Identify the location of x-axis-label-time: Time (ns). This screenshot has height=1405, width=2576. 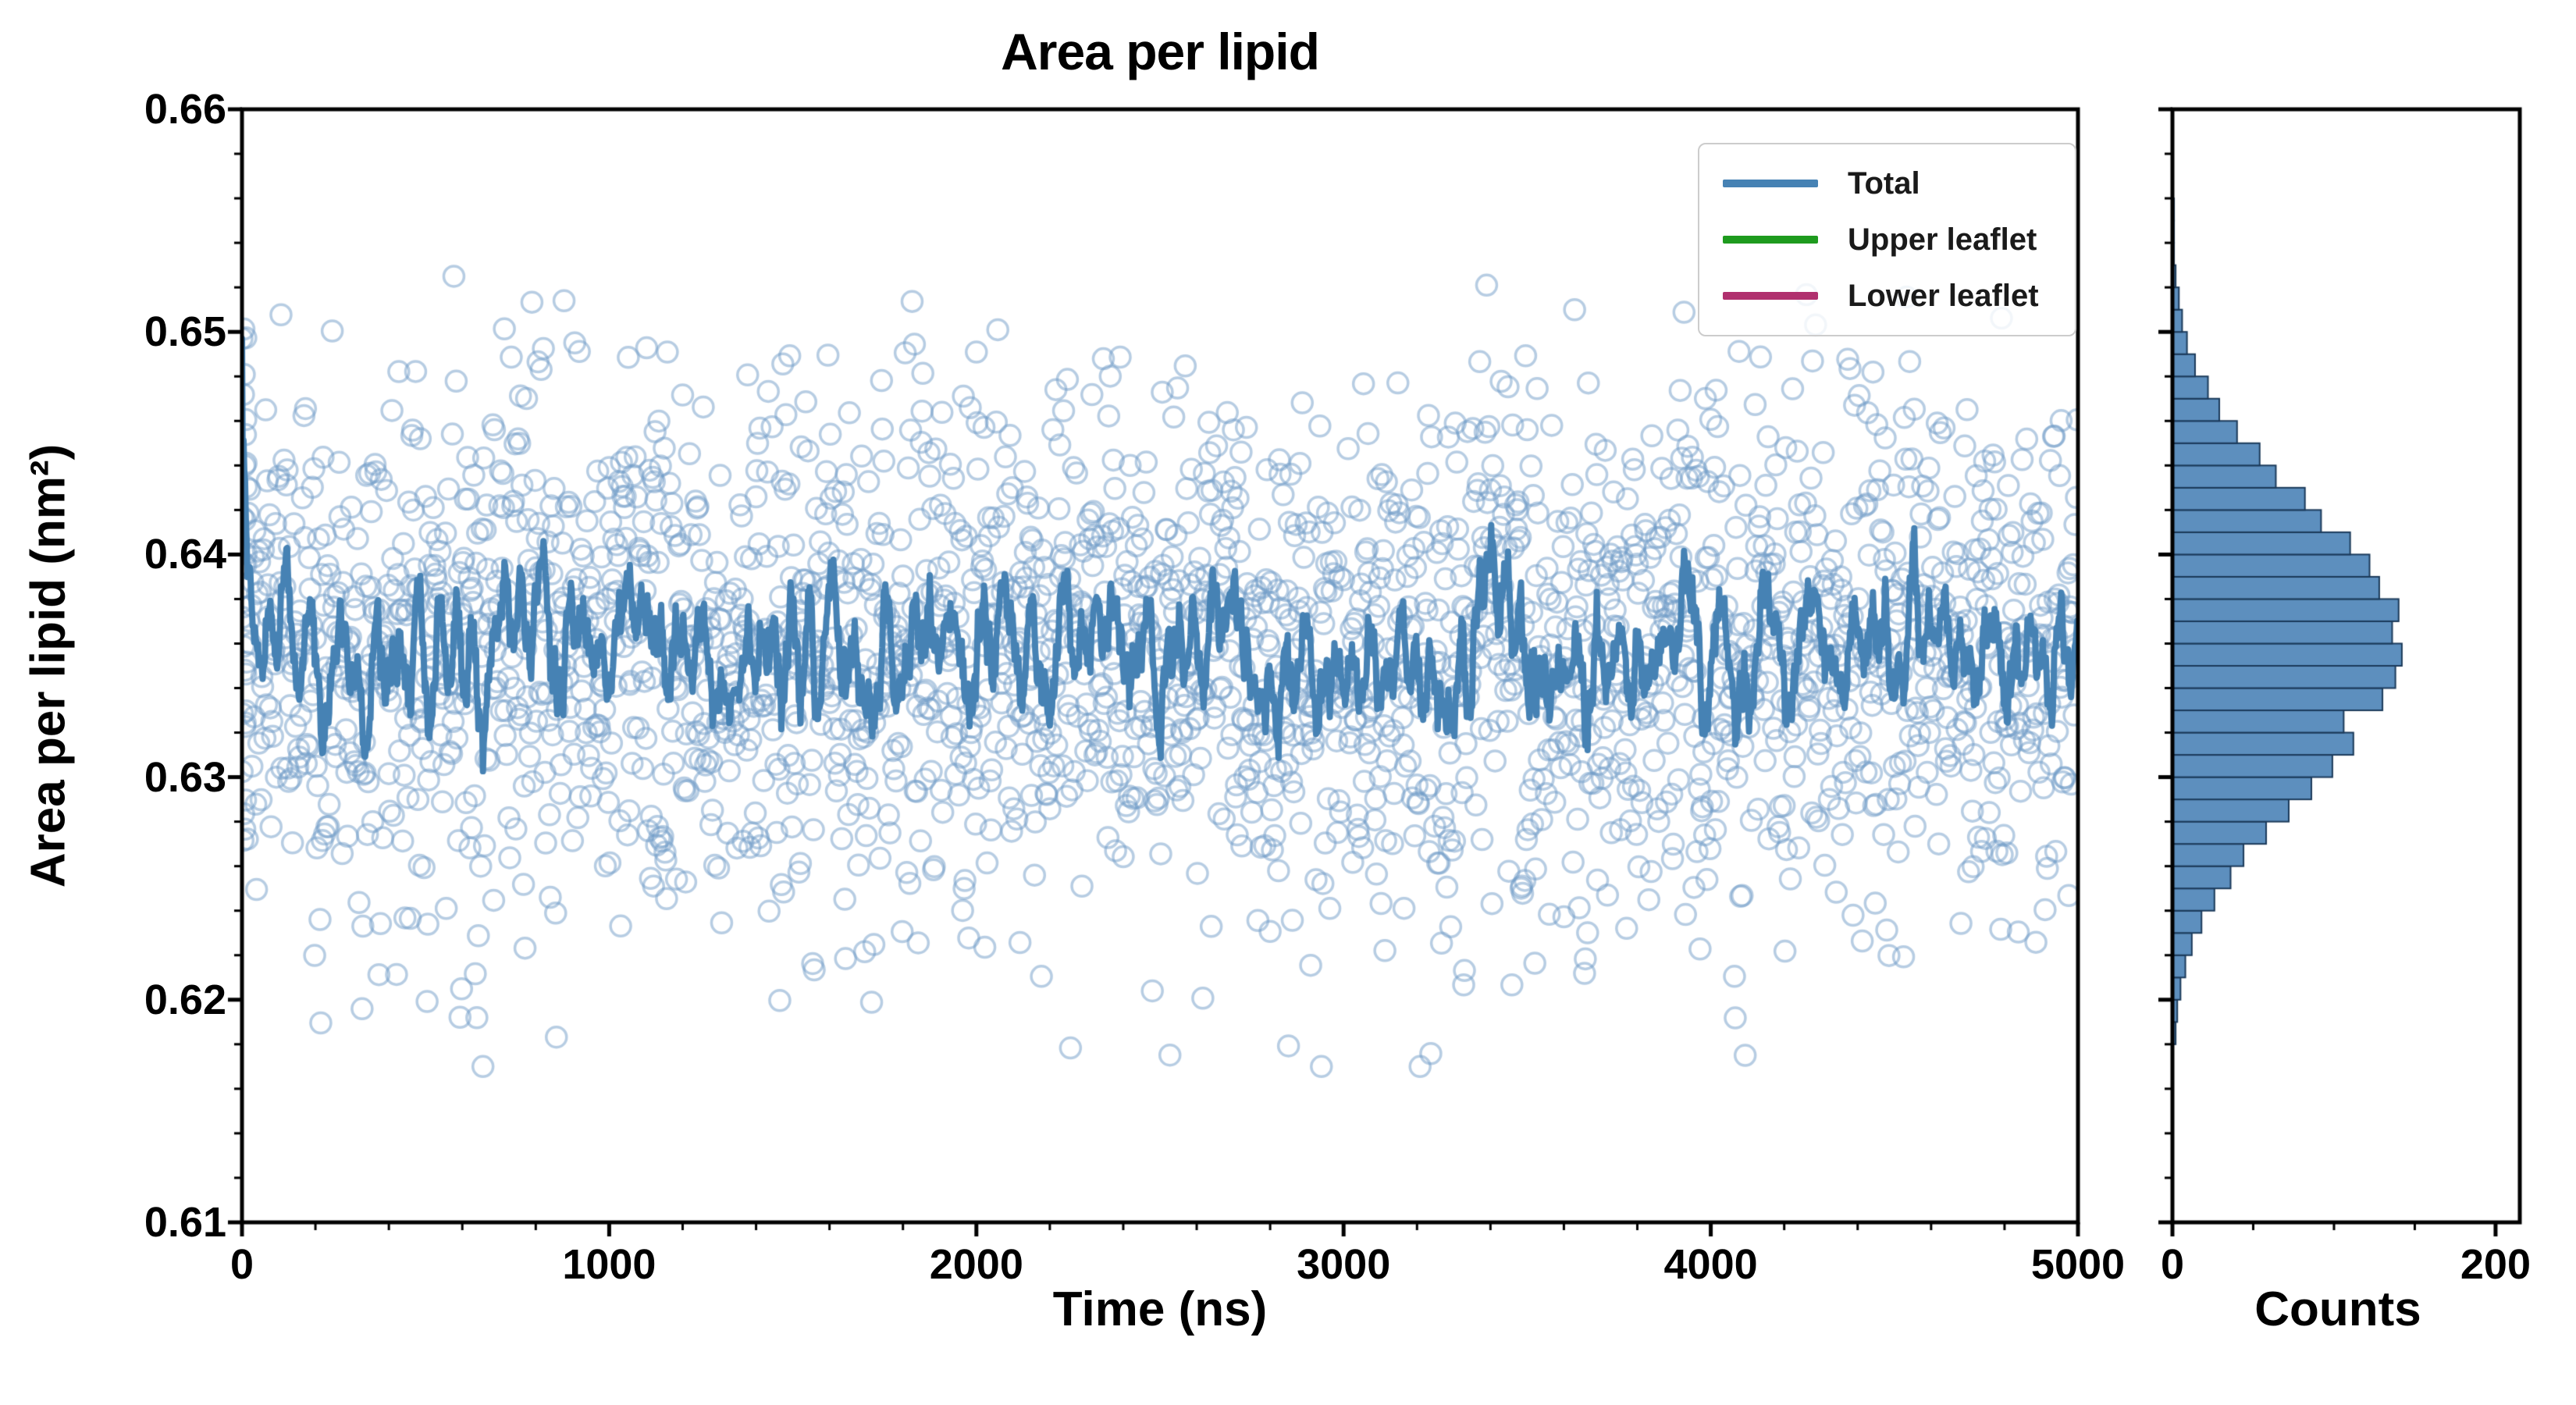
(1160, 1309).